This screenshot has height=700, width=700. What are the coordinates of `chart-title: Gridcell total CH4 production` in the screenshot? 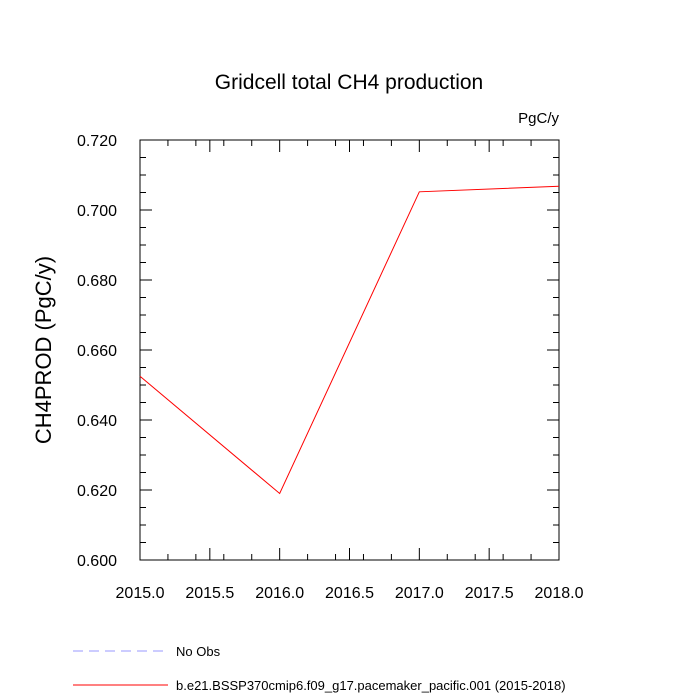 It's located at (349, 82).